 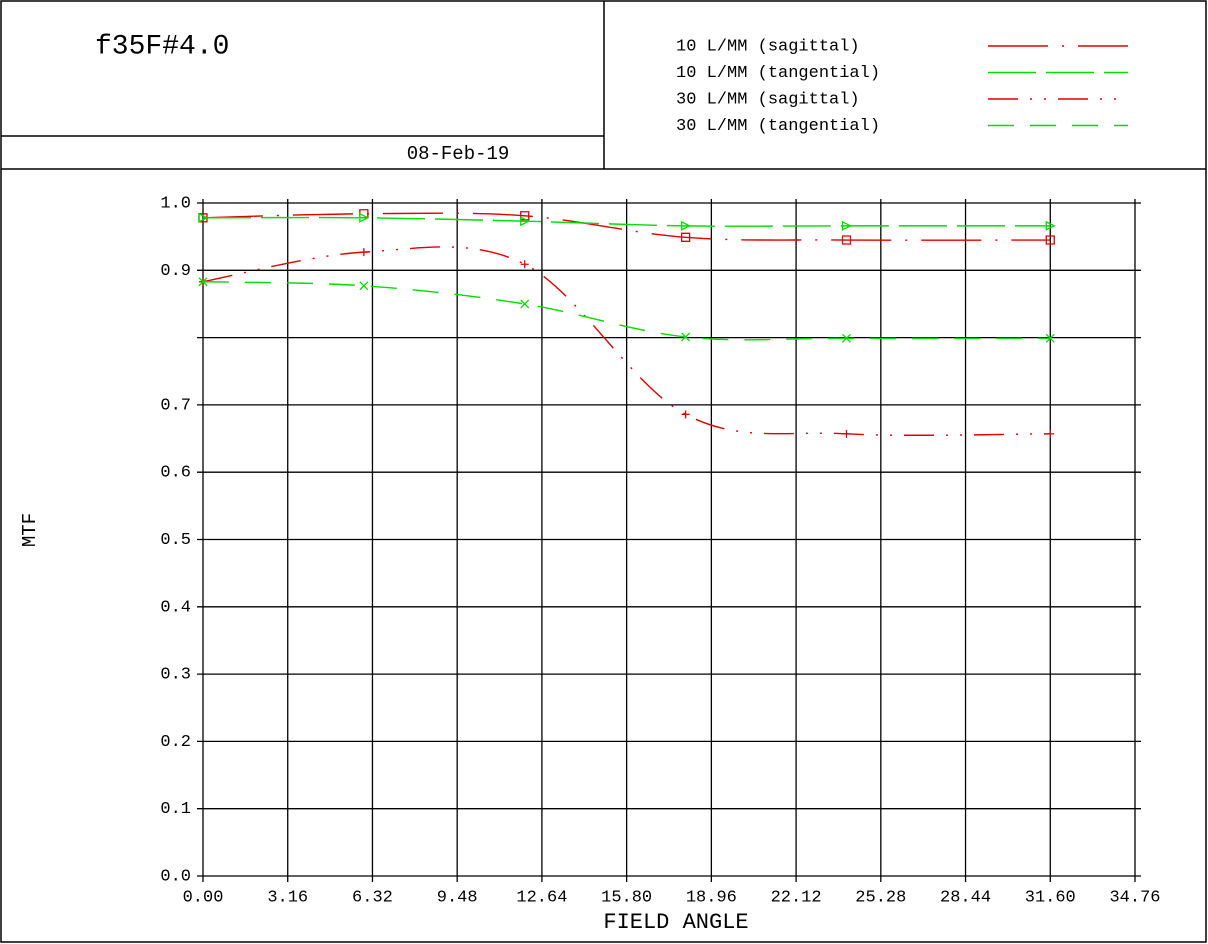 What do you see at coordinates (768, 46) in the screenshot?
I see `legend-label: 10 L/MM (sagittal)` at bounding box center [768, 46].